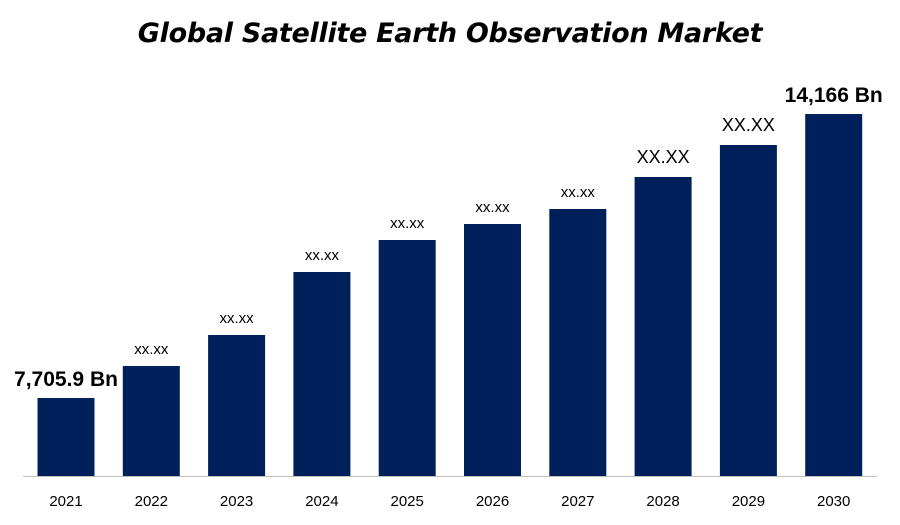 The height and width of the screenshot is (525, 900). Describe the element at coordinates (748, 125) in the screenshot. I see `data-label-2029: XX.XX` at that location.